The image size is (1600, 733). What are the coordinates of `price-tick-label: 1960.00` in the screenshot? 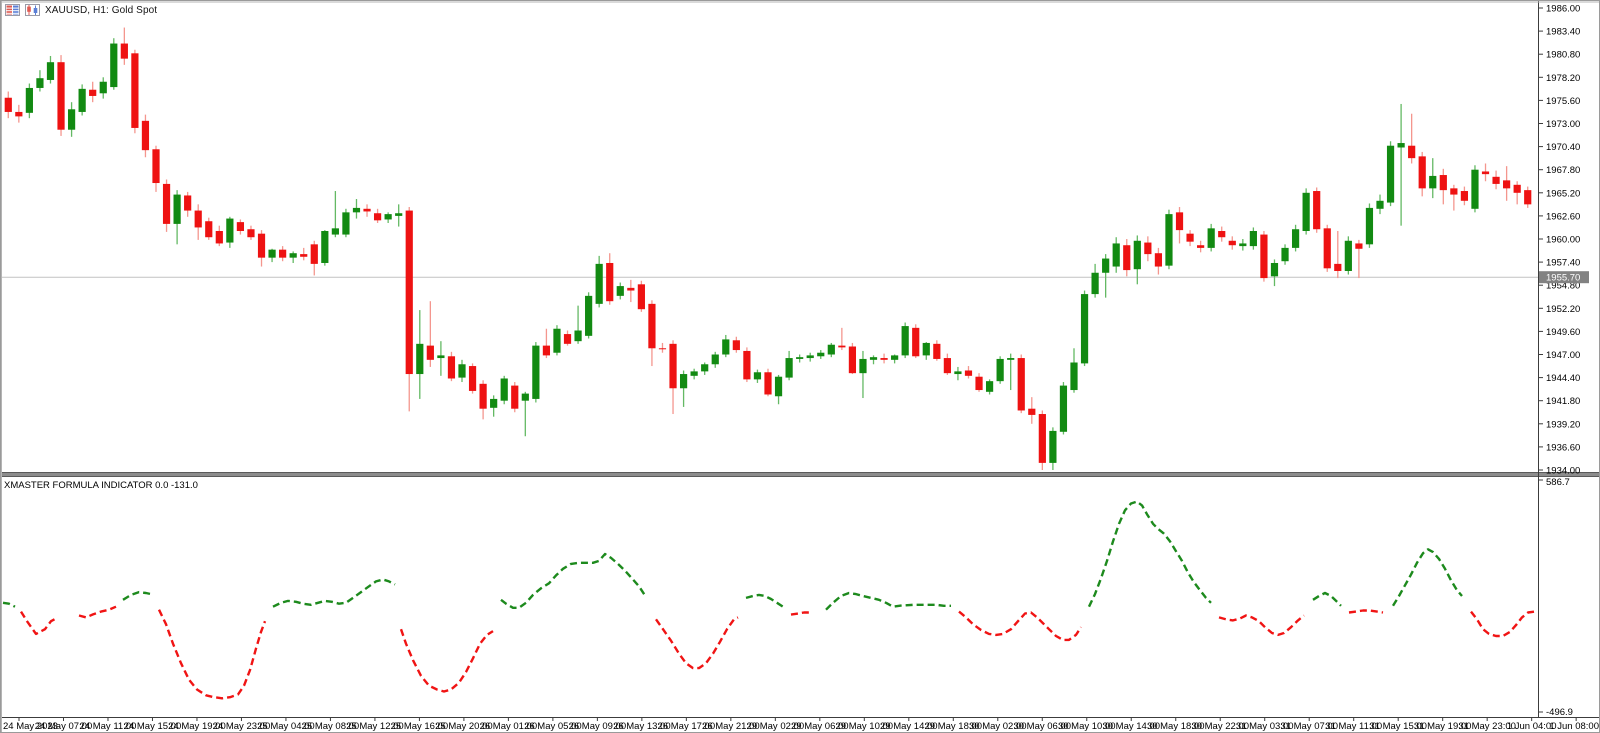 It's located at (1563, 240).